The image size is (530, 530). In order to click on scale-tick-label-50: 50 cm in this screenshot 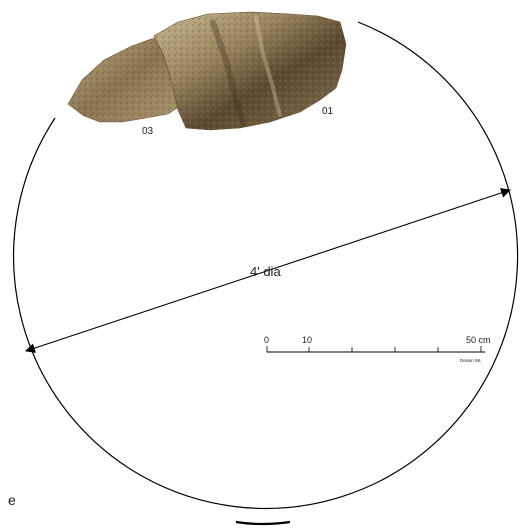, I will do `click(478, 340)`.